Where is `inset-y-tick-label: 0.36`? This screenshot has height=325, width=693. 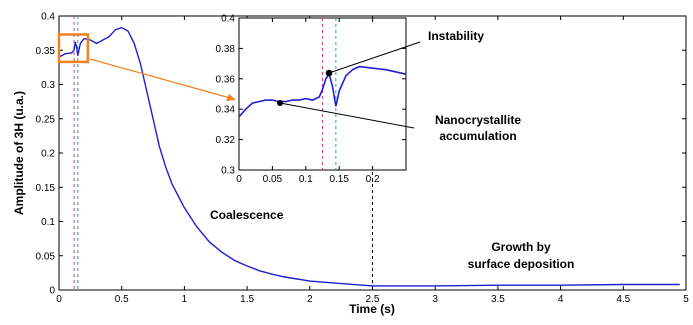
inset-y-tick-label: 0.36 is located at coordinates (226, 79).